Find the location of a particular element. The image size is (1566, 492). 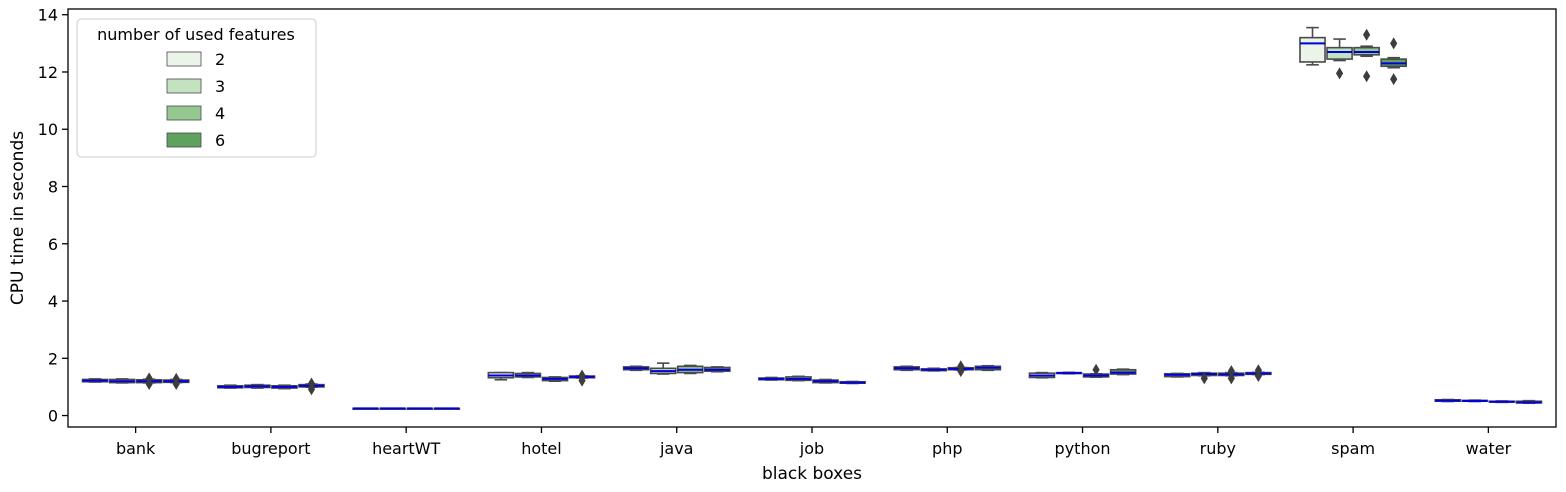

x-tick-label: php is located at coordinates (947, 448).